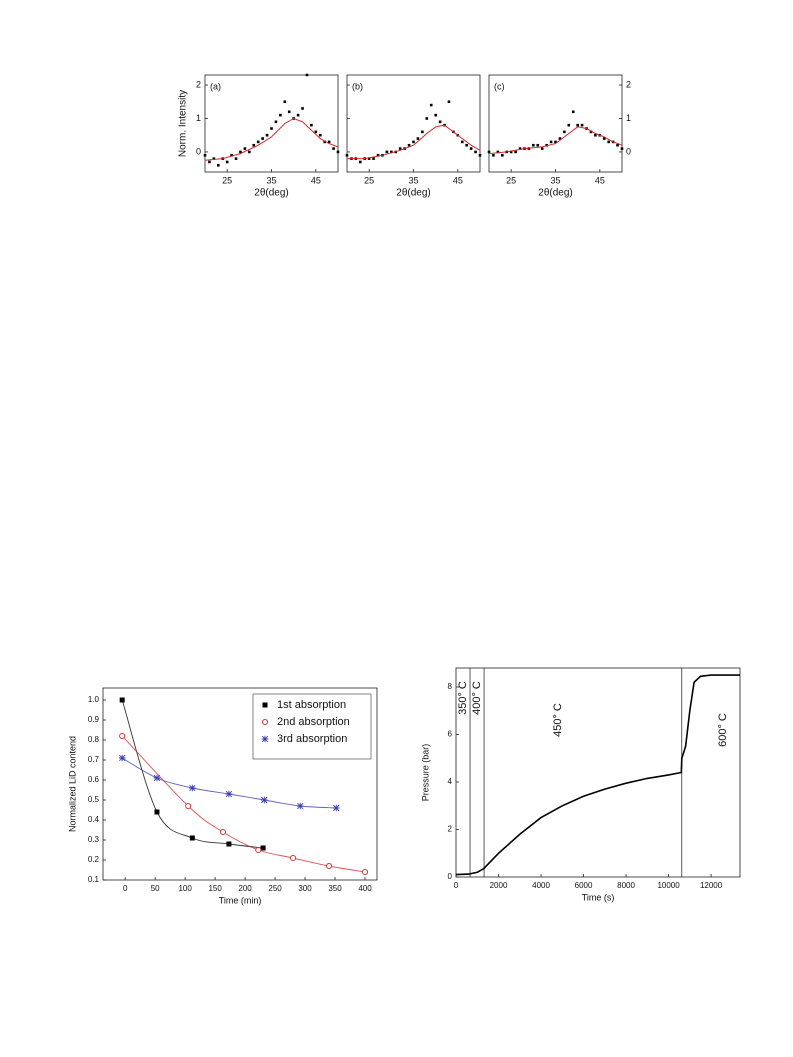 This screenshot has height=1057, width=793. Describe the element at coordinates (511, 180) in the screenshot. I see `x-tick-label: 25` at that location.